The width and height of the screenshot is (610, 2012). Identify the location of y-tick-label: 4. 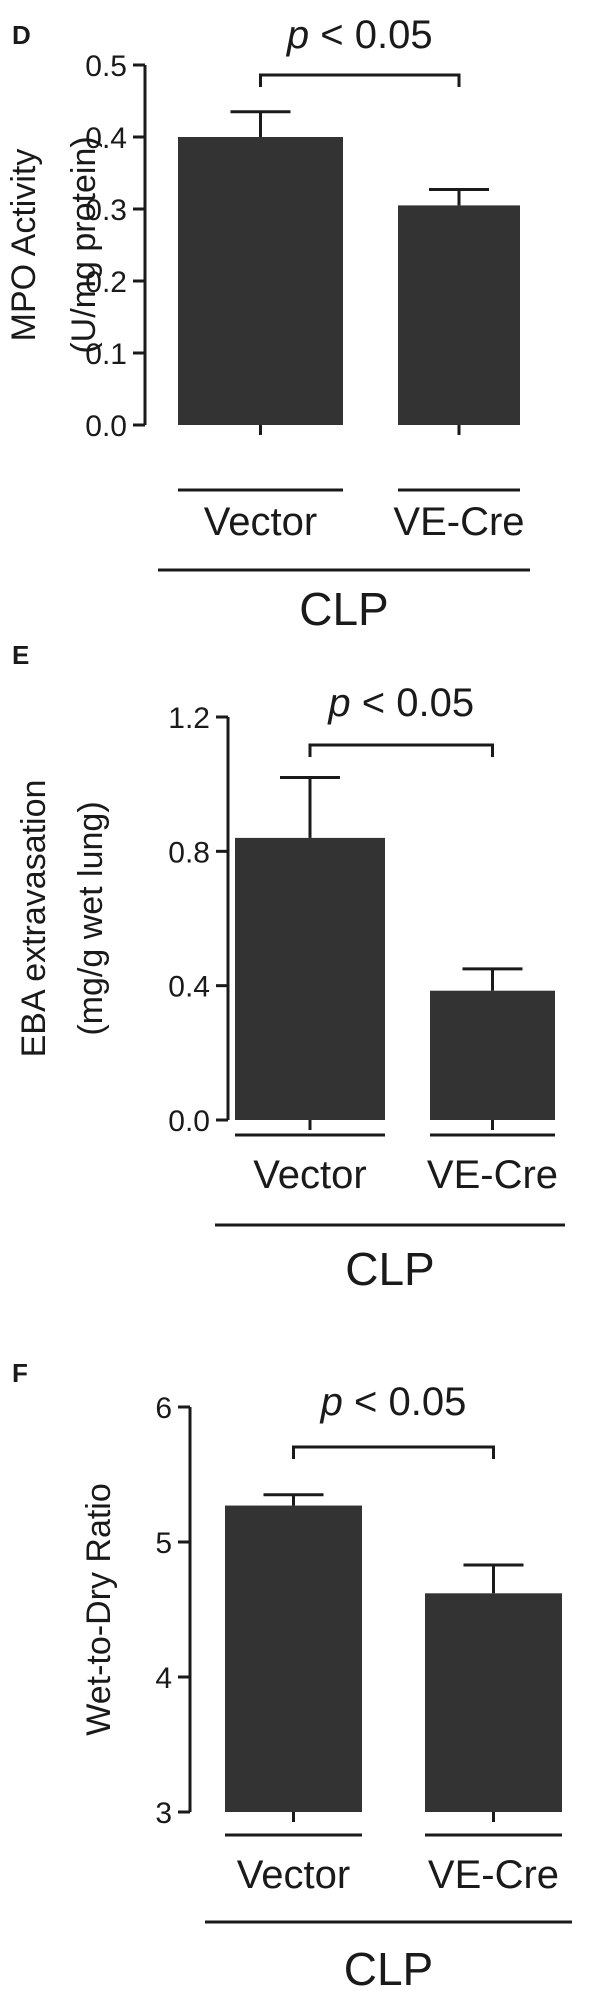
(163, 1678).